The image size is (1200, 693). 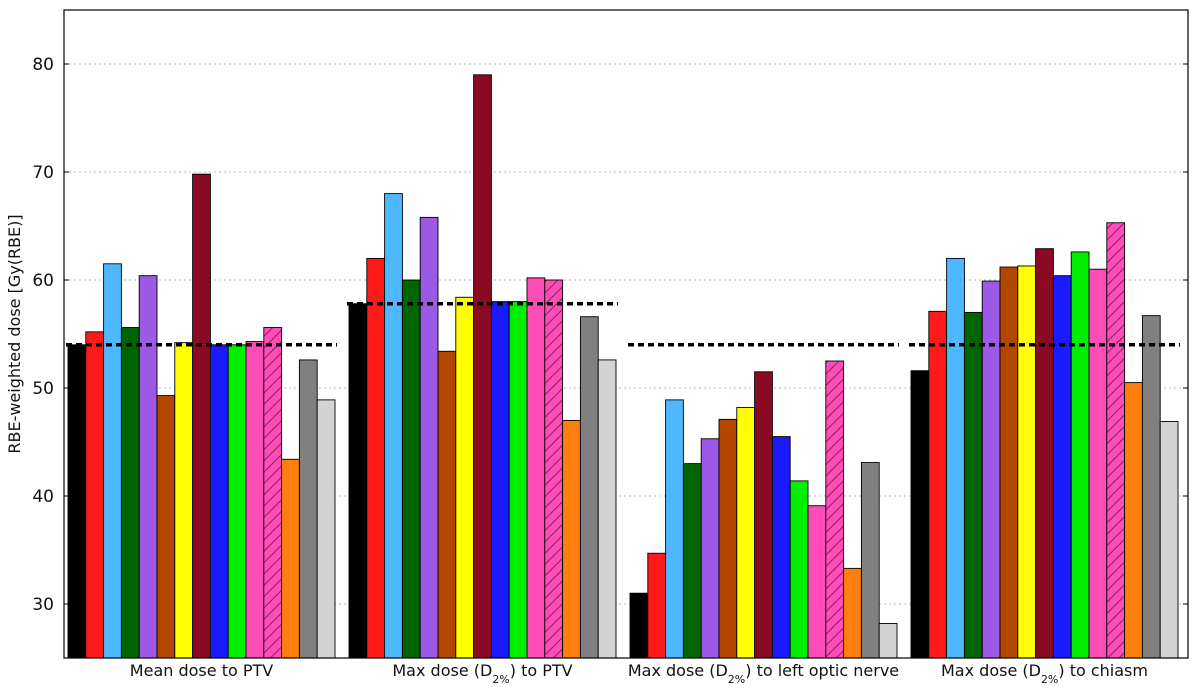 What do you see at coordinates (822, 670) in the screenshot?
I see `x-category-label-part: ) to left optic nerve` at bounding box center [822, 670].